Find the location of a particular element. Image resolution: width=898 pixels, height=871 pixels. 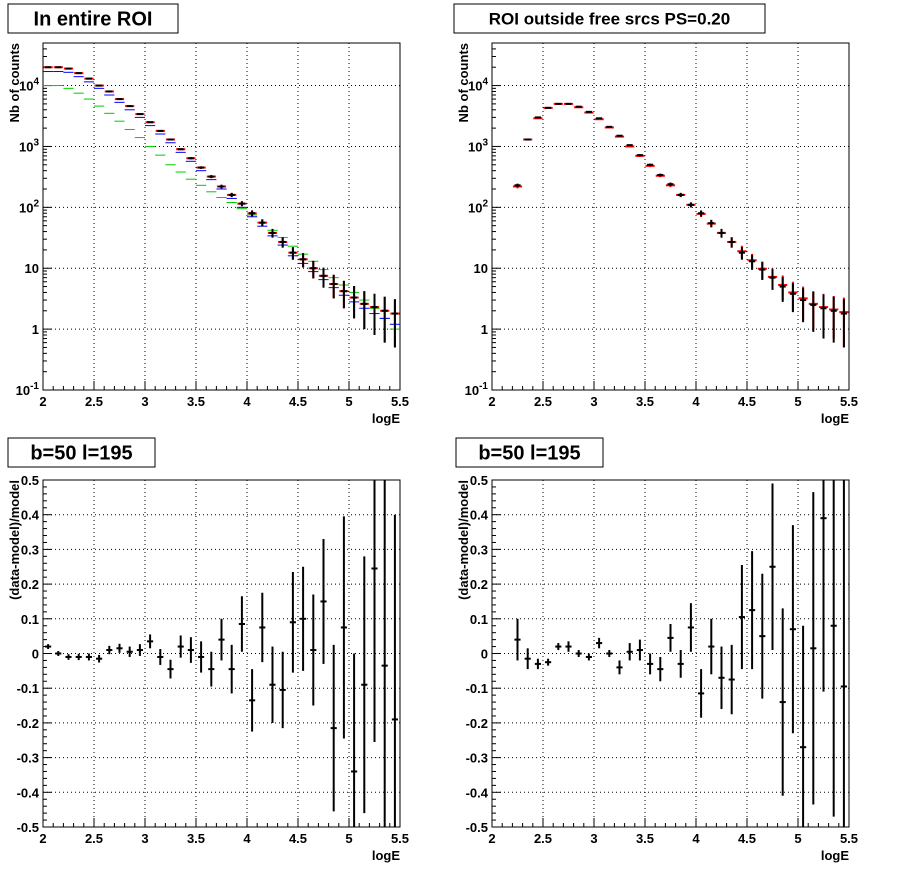

chart-title: In entire ROI is located at coordinates (93, 20).